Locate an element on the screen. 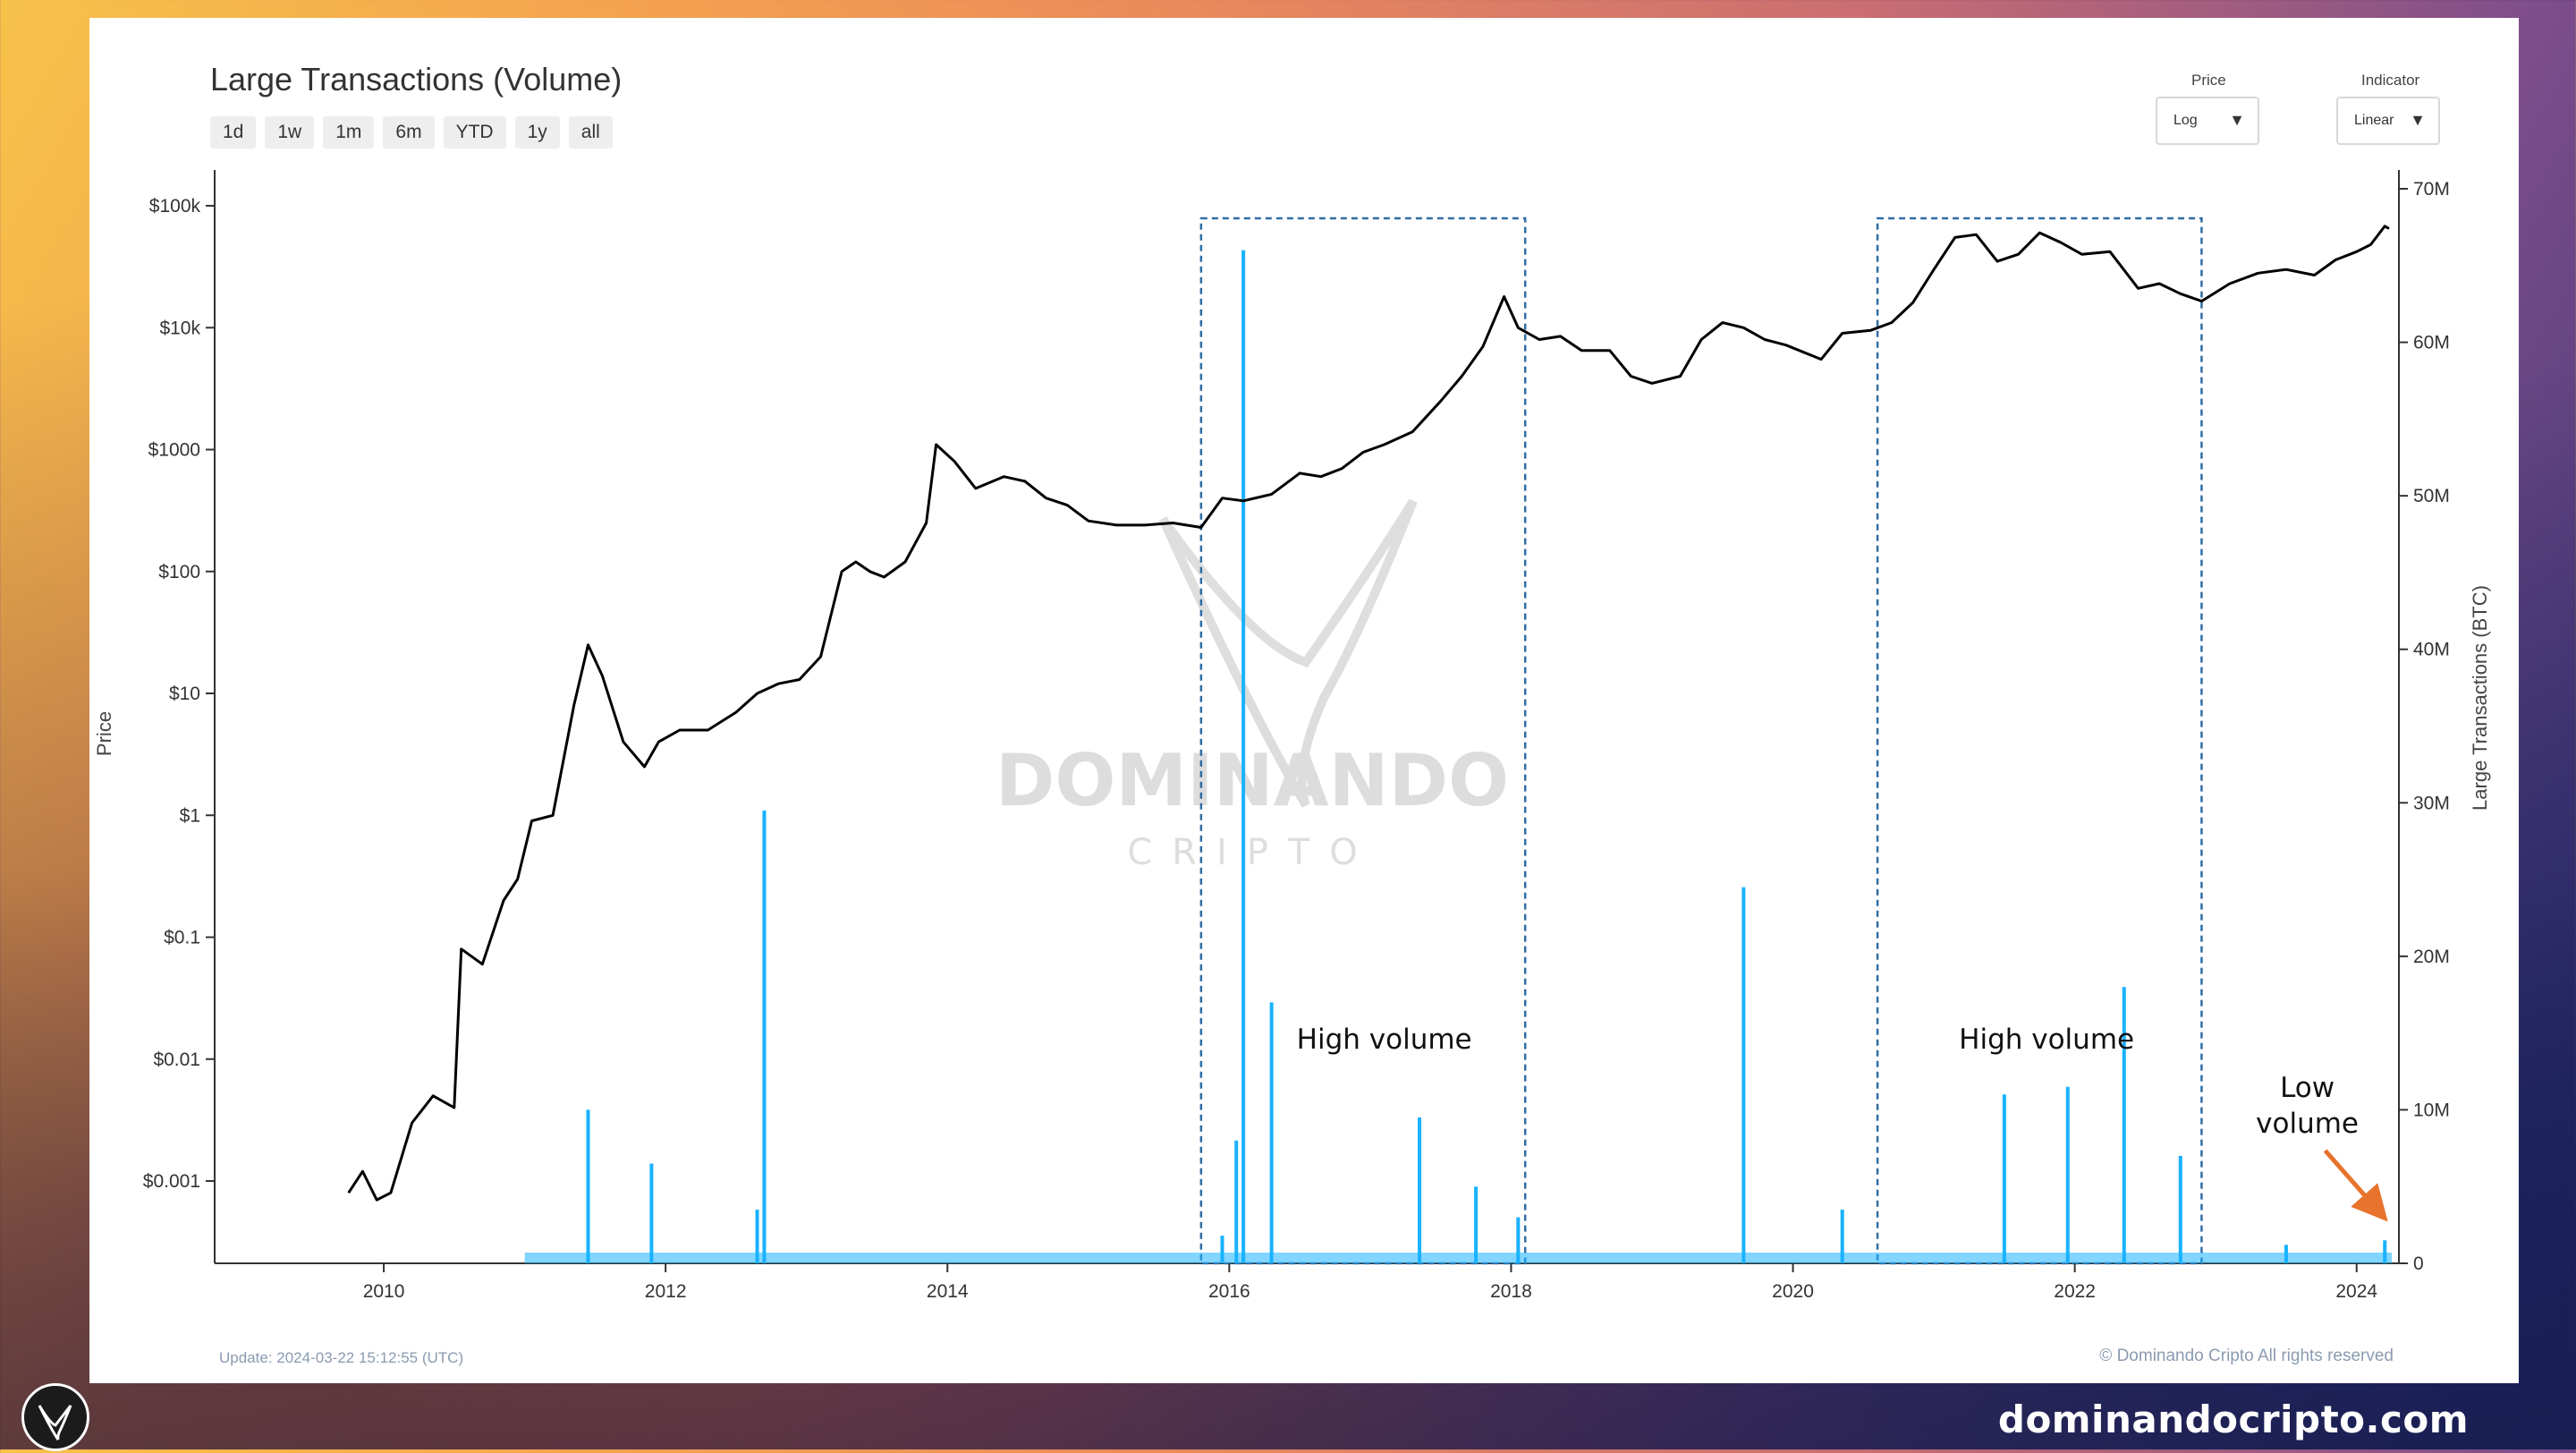  range-button-1d: 1d is located at coordinates (233, 132).